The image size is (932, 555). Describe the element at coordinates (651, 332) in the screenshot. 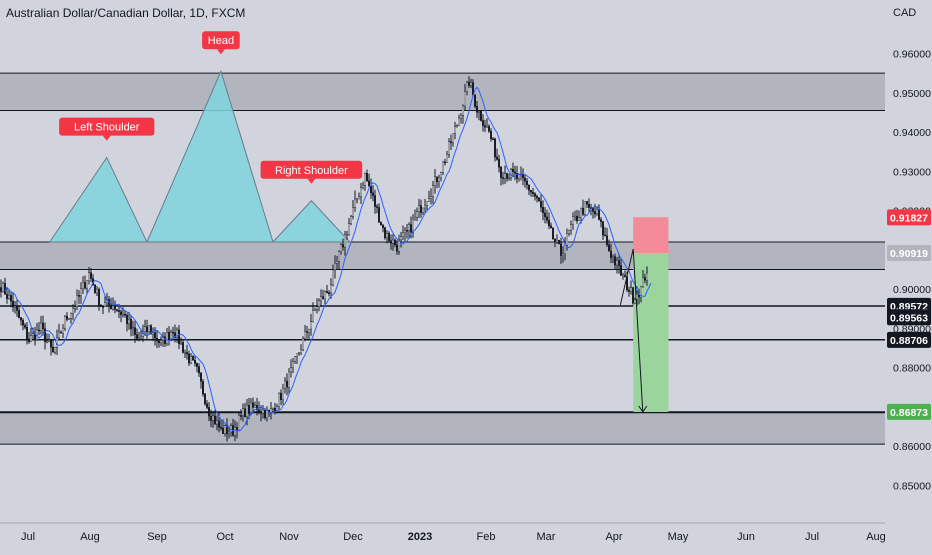

I see `take-profit-zone` at that location.